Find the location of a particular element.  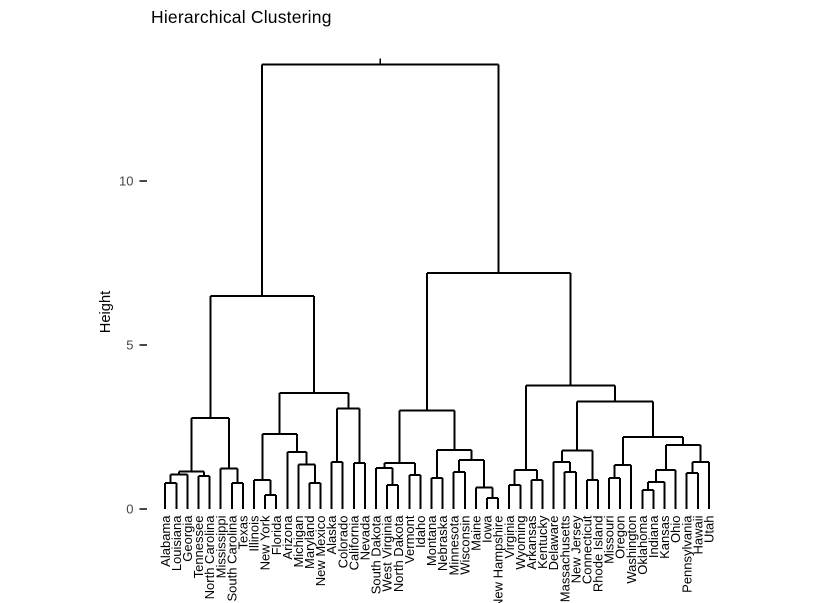

leaf-label: Ohio is located at coordinates (675, 529).